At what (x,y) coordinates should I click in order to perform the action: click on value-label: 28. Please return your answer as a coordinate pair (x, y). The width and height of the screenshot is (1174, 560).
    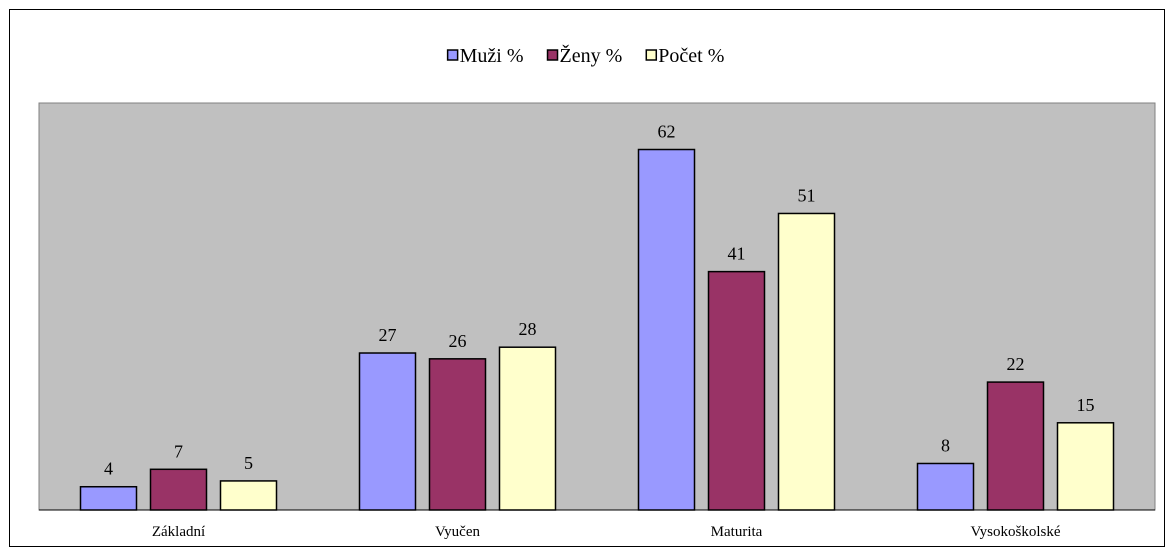
    Looking at the image, I should click on (528, 329).